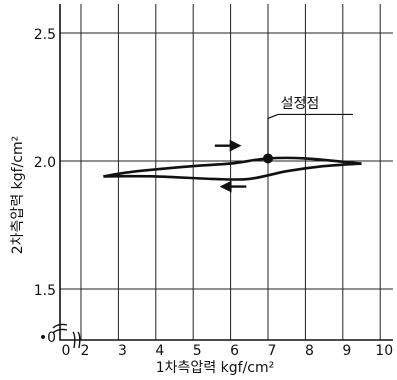 The image size is (397, 380). Describe the element at coordinates (309, 351) in the screenshot. I see `x-tick-label: 8` at that location.